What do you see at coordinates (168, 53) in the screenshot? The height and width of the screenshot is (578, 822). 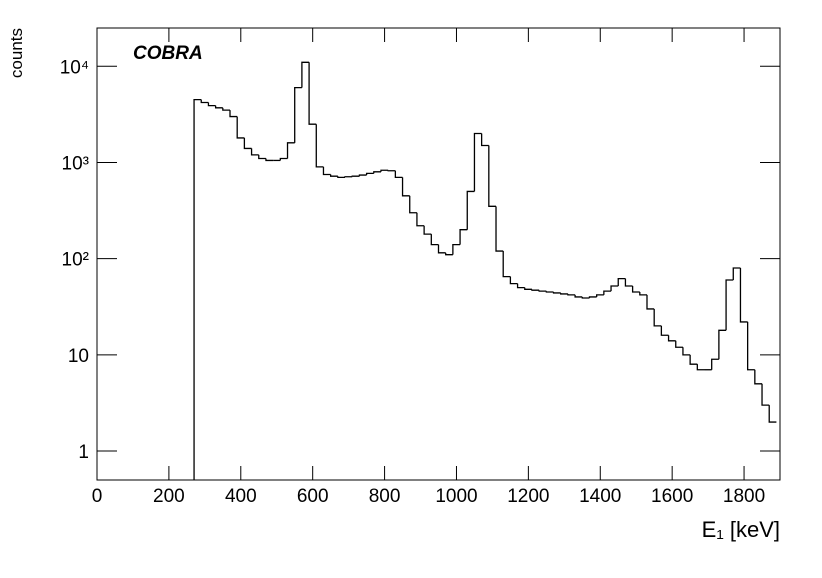 I see `annotation: COBRA` at bounding box center [168, 53].